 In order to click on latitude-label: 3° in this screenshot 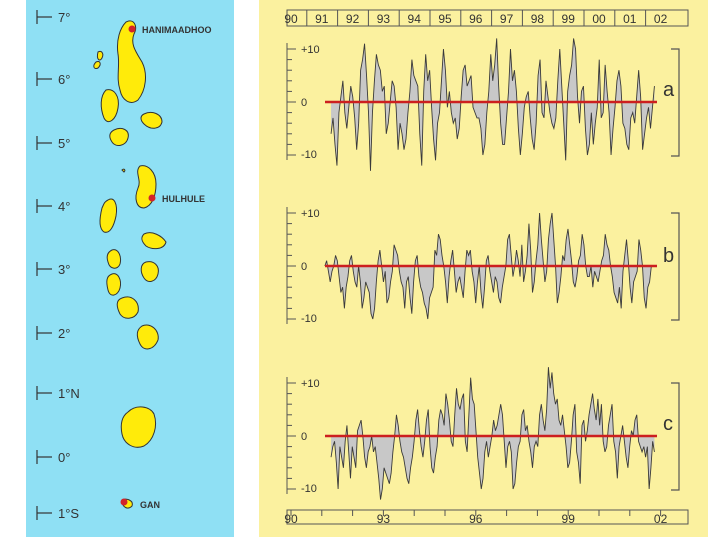, I will do `click(64, 269)`.